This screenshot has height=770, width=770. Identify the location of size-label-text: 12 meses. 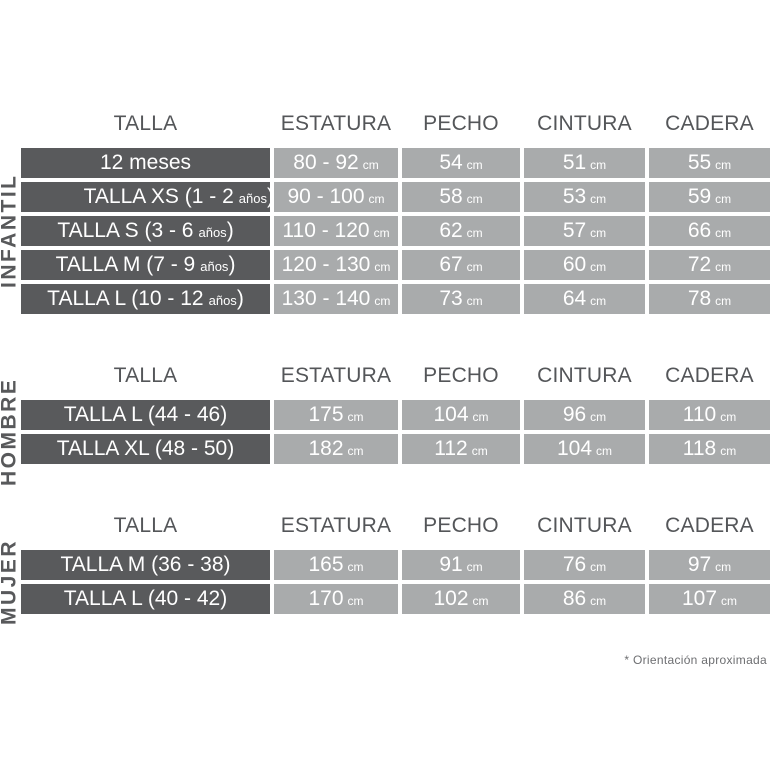
(145, 163).